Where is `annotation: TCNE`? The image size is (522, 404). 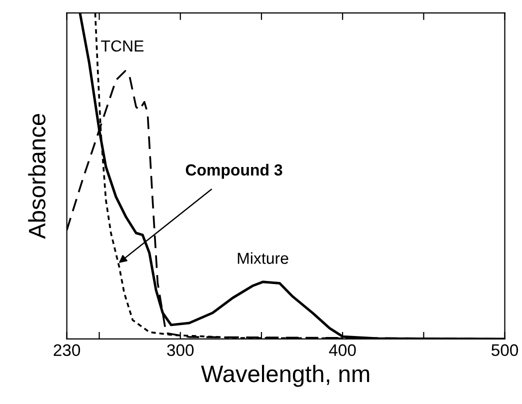 annotation: TCNE is located at coordinates (122, 46).